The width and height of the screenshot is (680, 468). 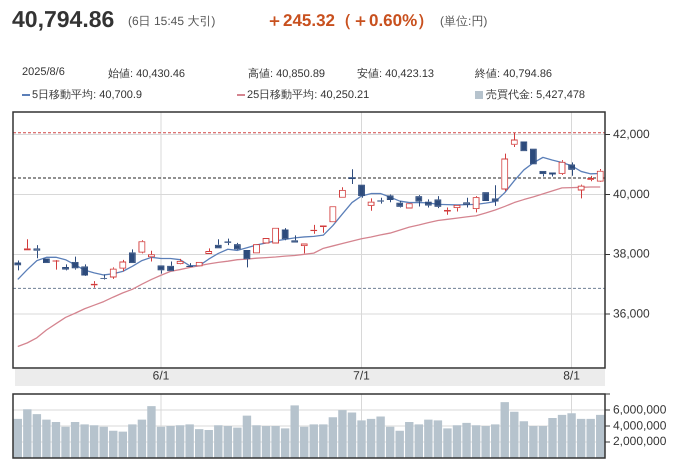 What do you see at coordinates (640, 441) in the screenshot?
I see `y-tick-label: 2,000,000` at bounding box center [640, 441].